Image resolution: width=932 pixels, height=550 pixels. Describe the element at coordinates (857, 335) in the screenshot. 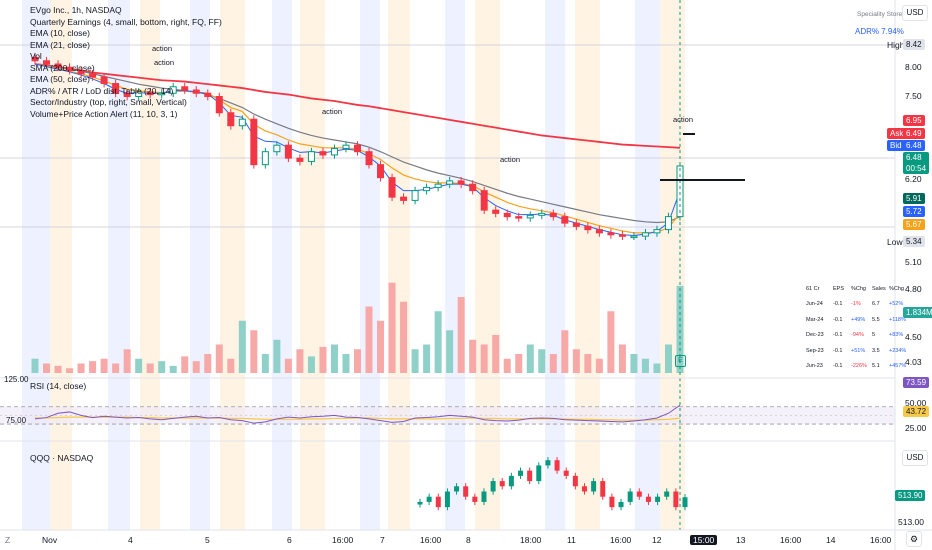

I see `table-cell: -94%` at that location.